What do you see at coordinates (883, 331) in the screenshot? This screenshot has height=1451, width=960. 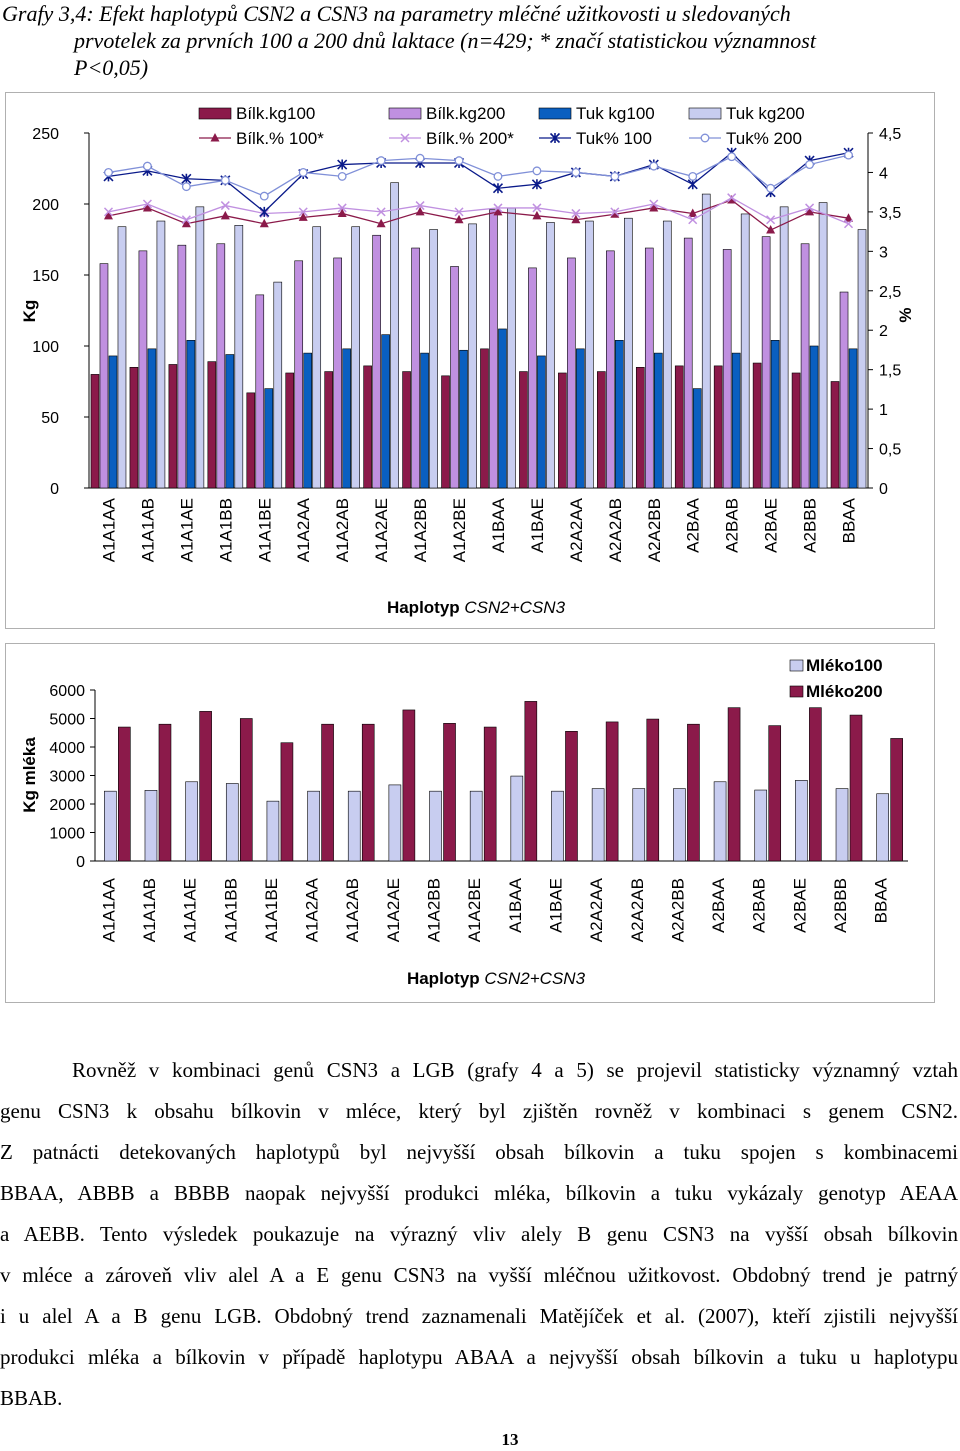 I see `y2-tick-label: 2` at bounding box center [883, 331].